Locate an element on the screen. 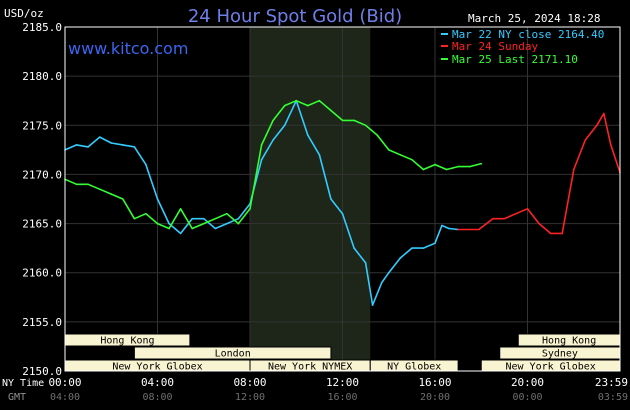  date-time-label: March 25, 2024 18:28 is located at coordinates (534, 18).